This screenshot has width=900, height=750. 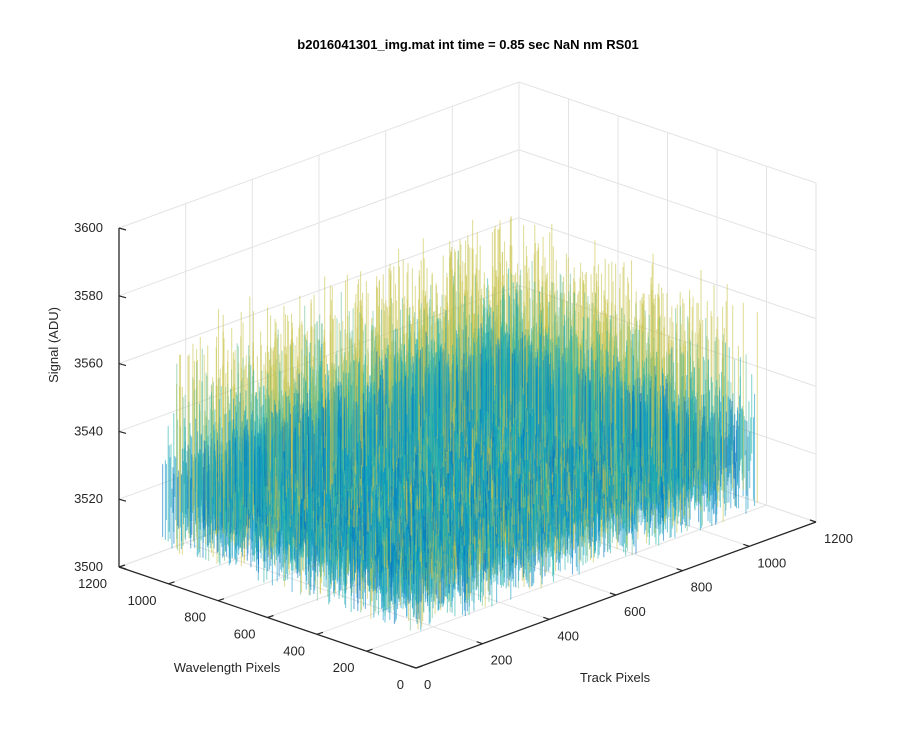 What do you see at coordinates (344, 667) in the screenshot?
I see `y-tick-label-1: 200` at bounding box center [344, 667].